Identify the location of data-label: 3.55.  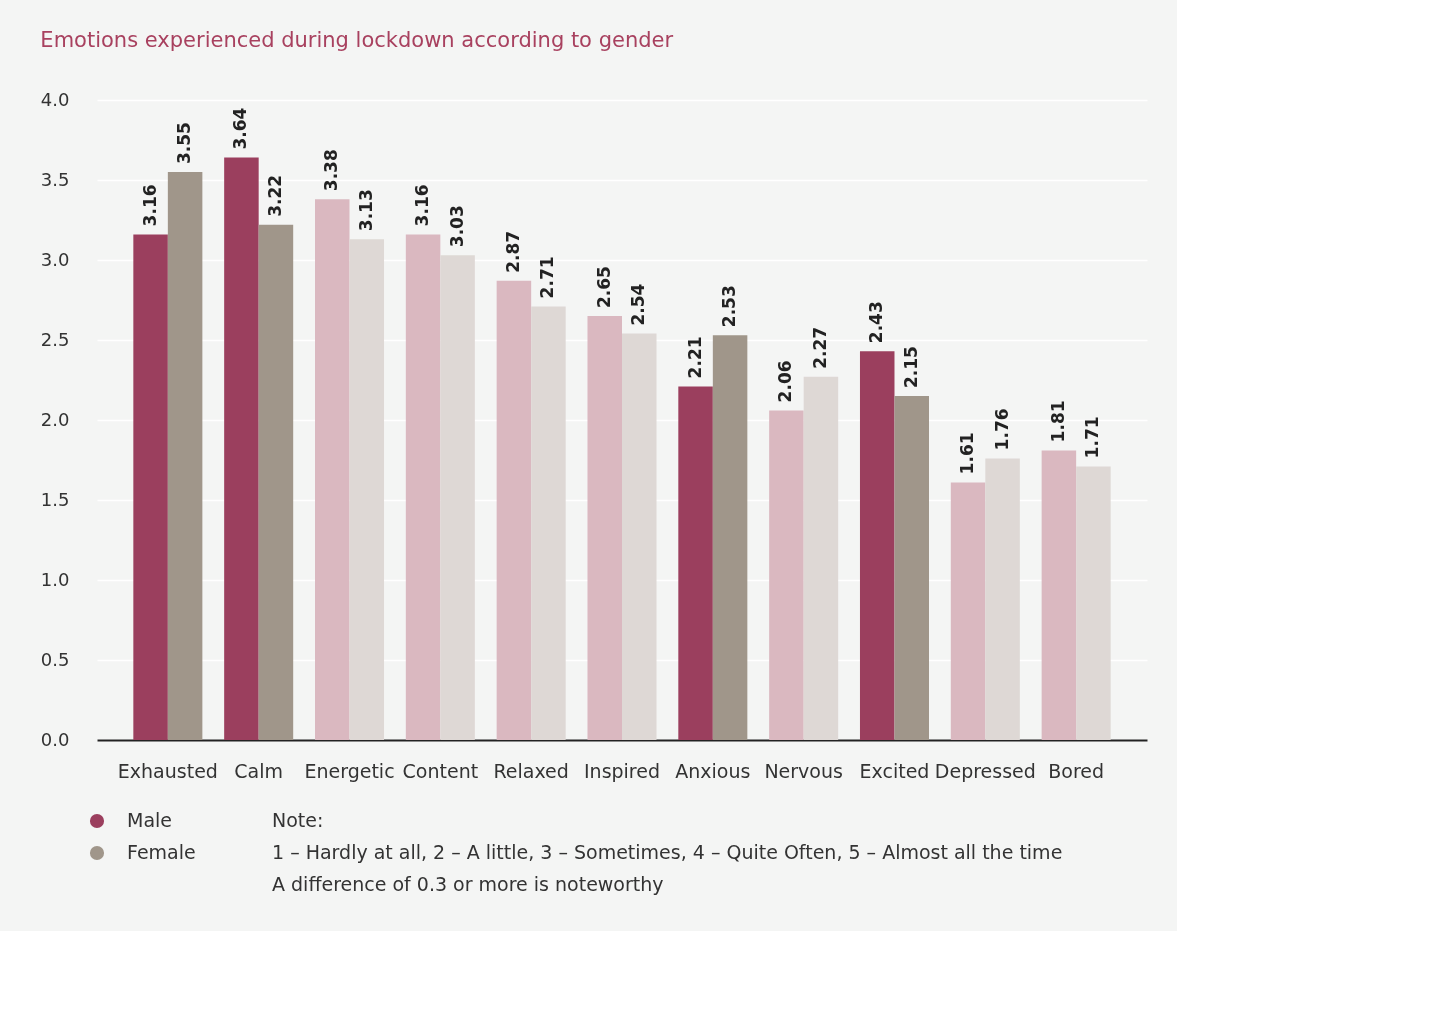
(184, 143).